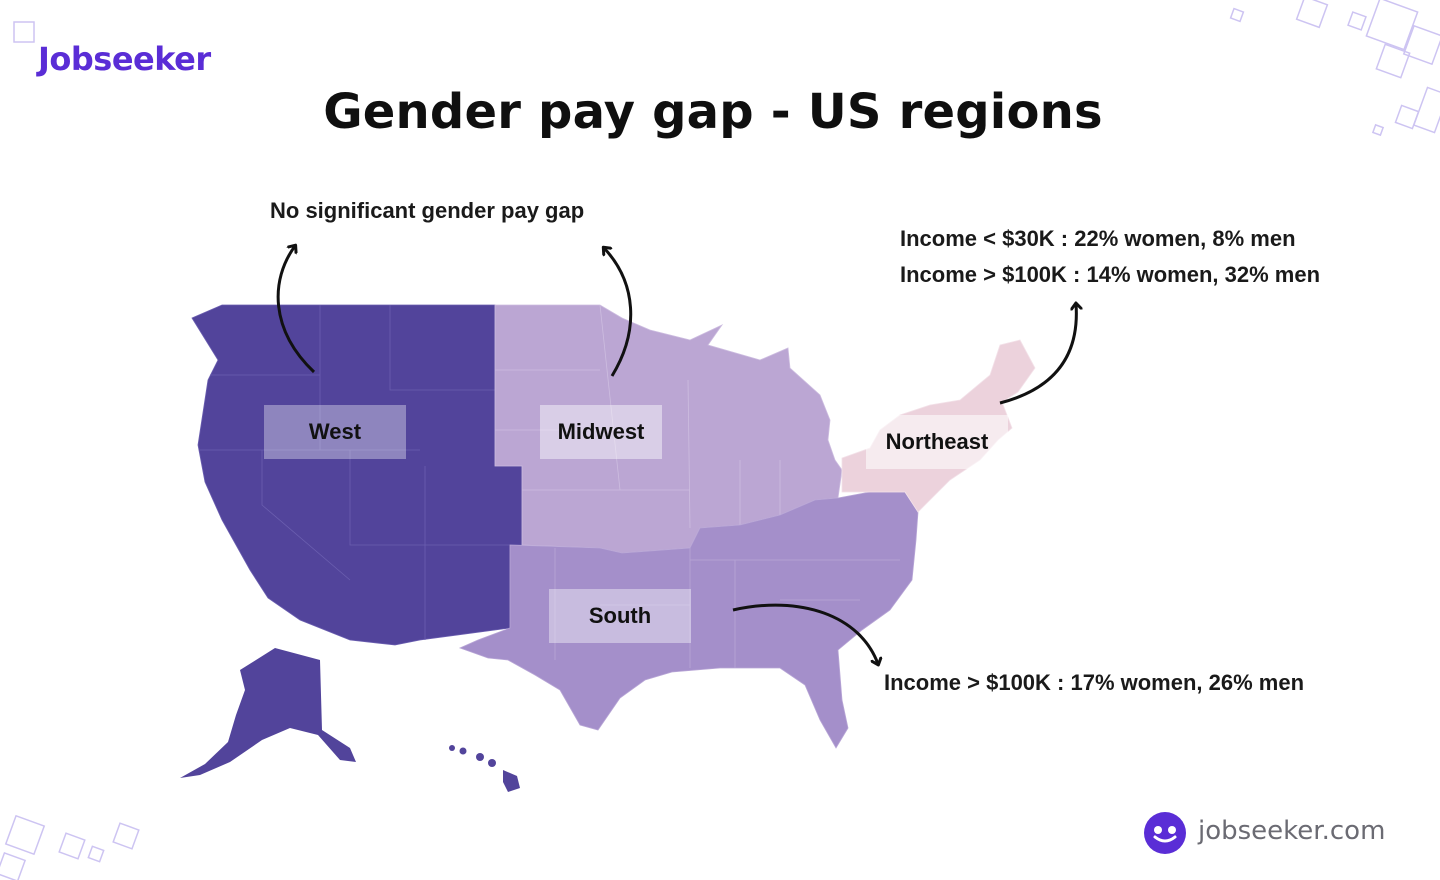 Image resolution: width=1440 pixels, height=880 pixels. Describe the element at coordinates (620, 616) in the screenshot. I see `region-label-south: South` at that location.